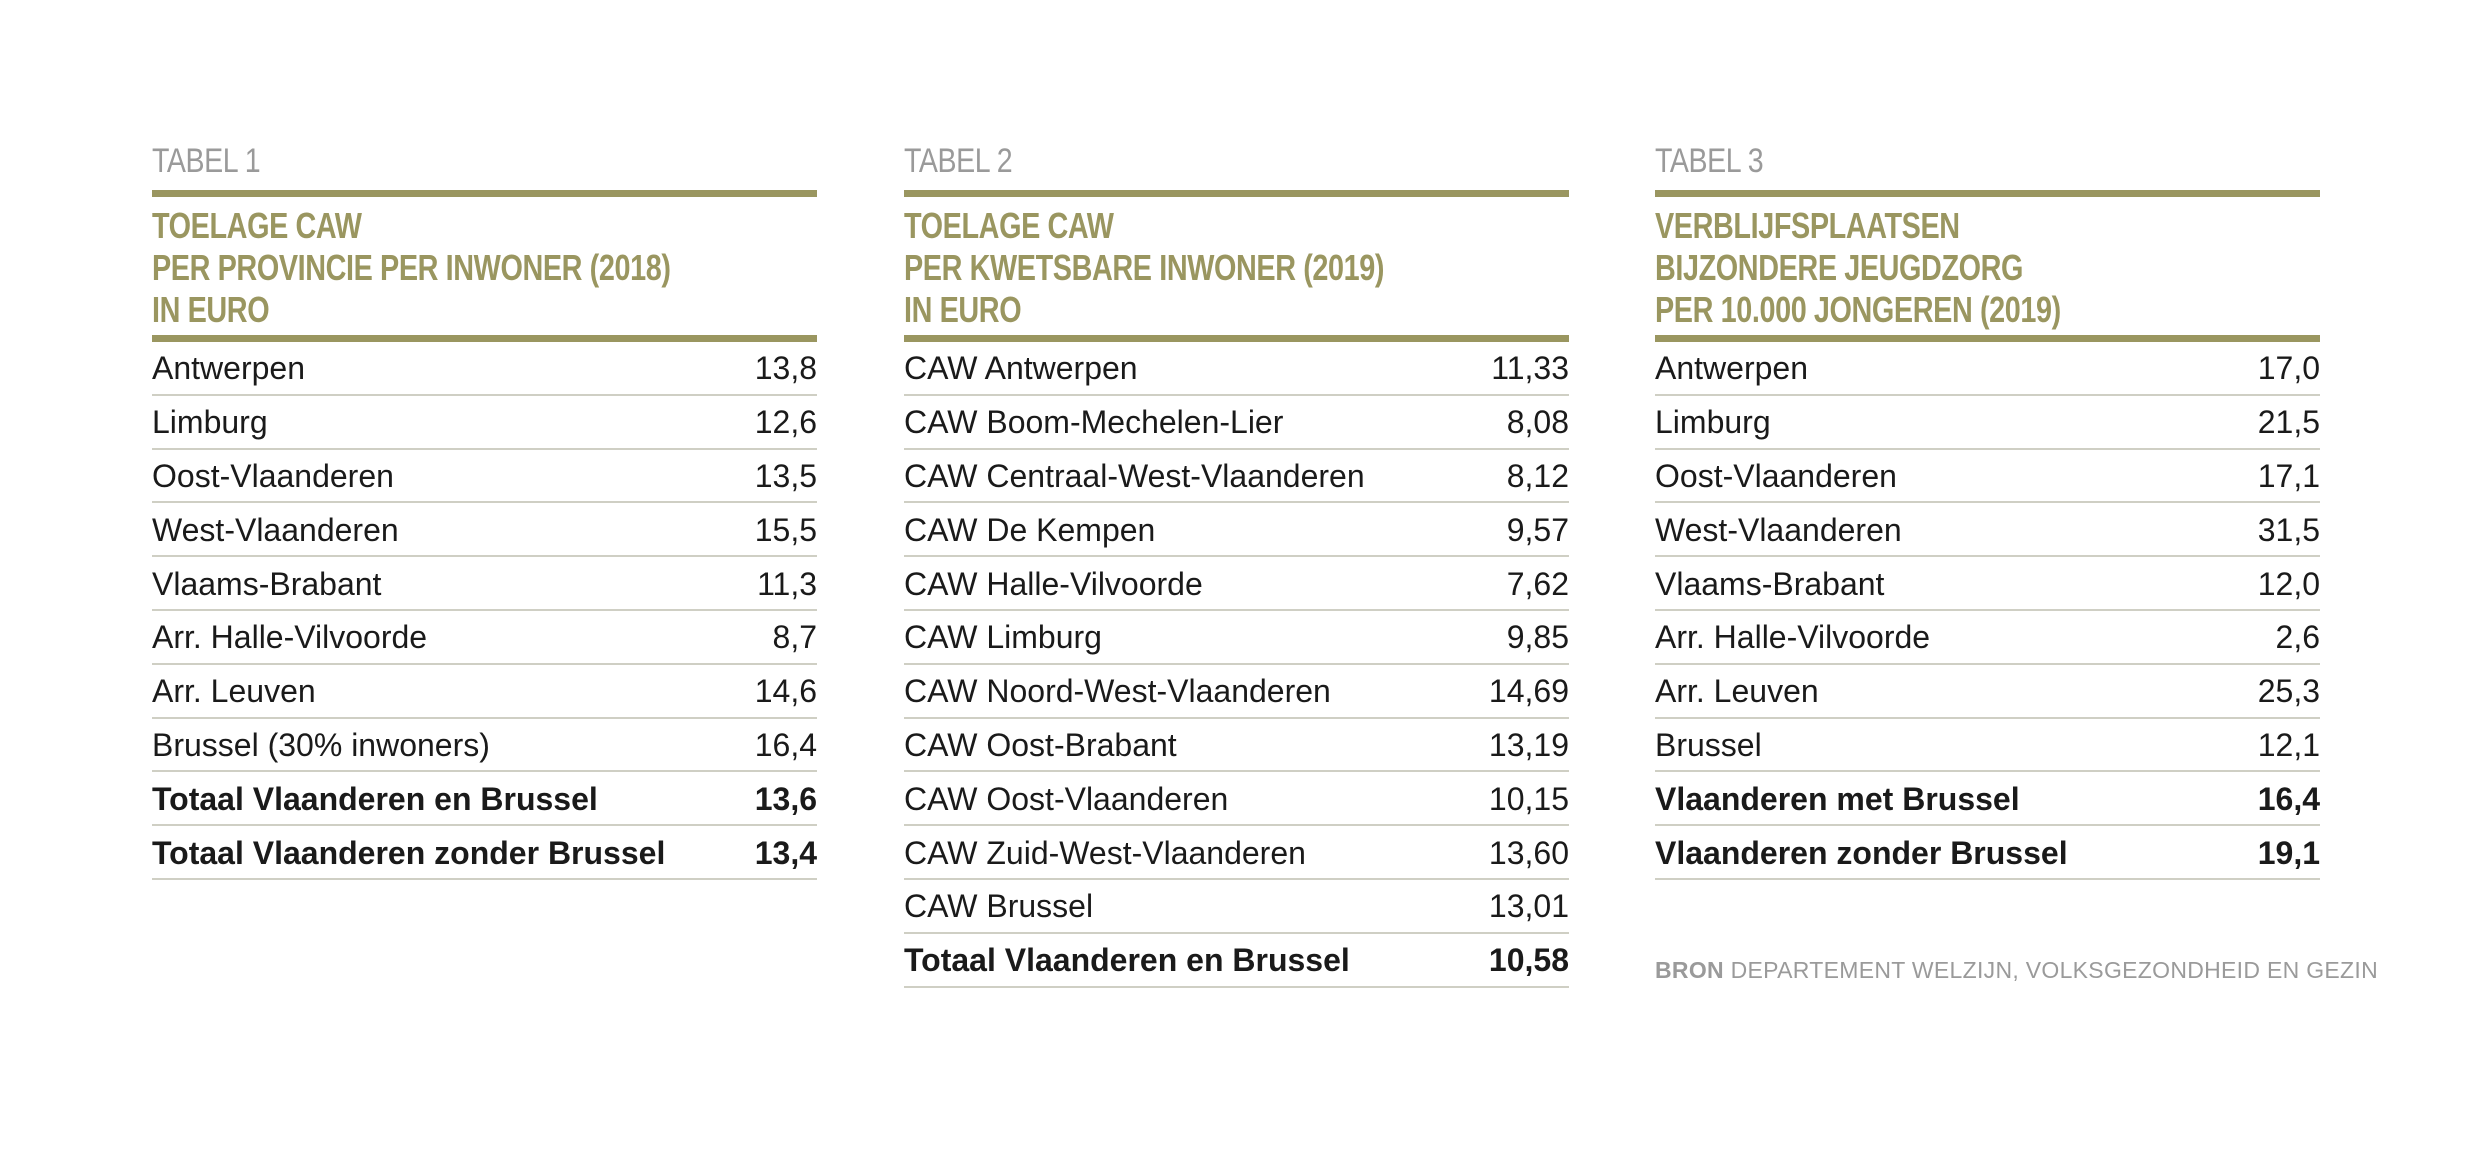 The width and height of the screenshot is (2480, 1151). I want to click on table-total-row: Vlaanderen met Brussel 16,4, so click(1987, 799).